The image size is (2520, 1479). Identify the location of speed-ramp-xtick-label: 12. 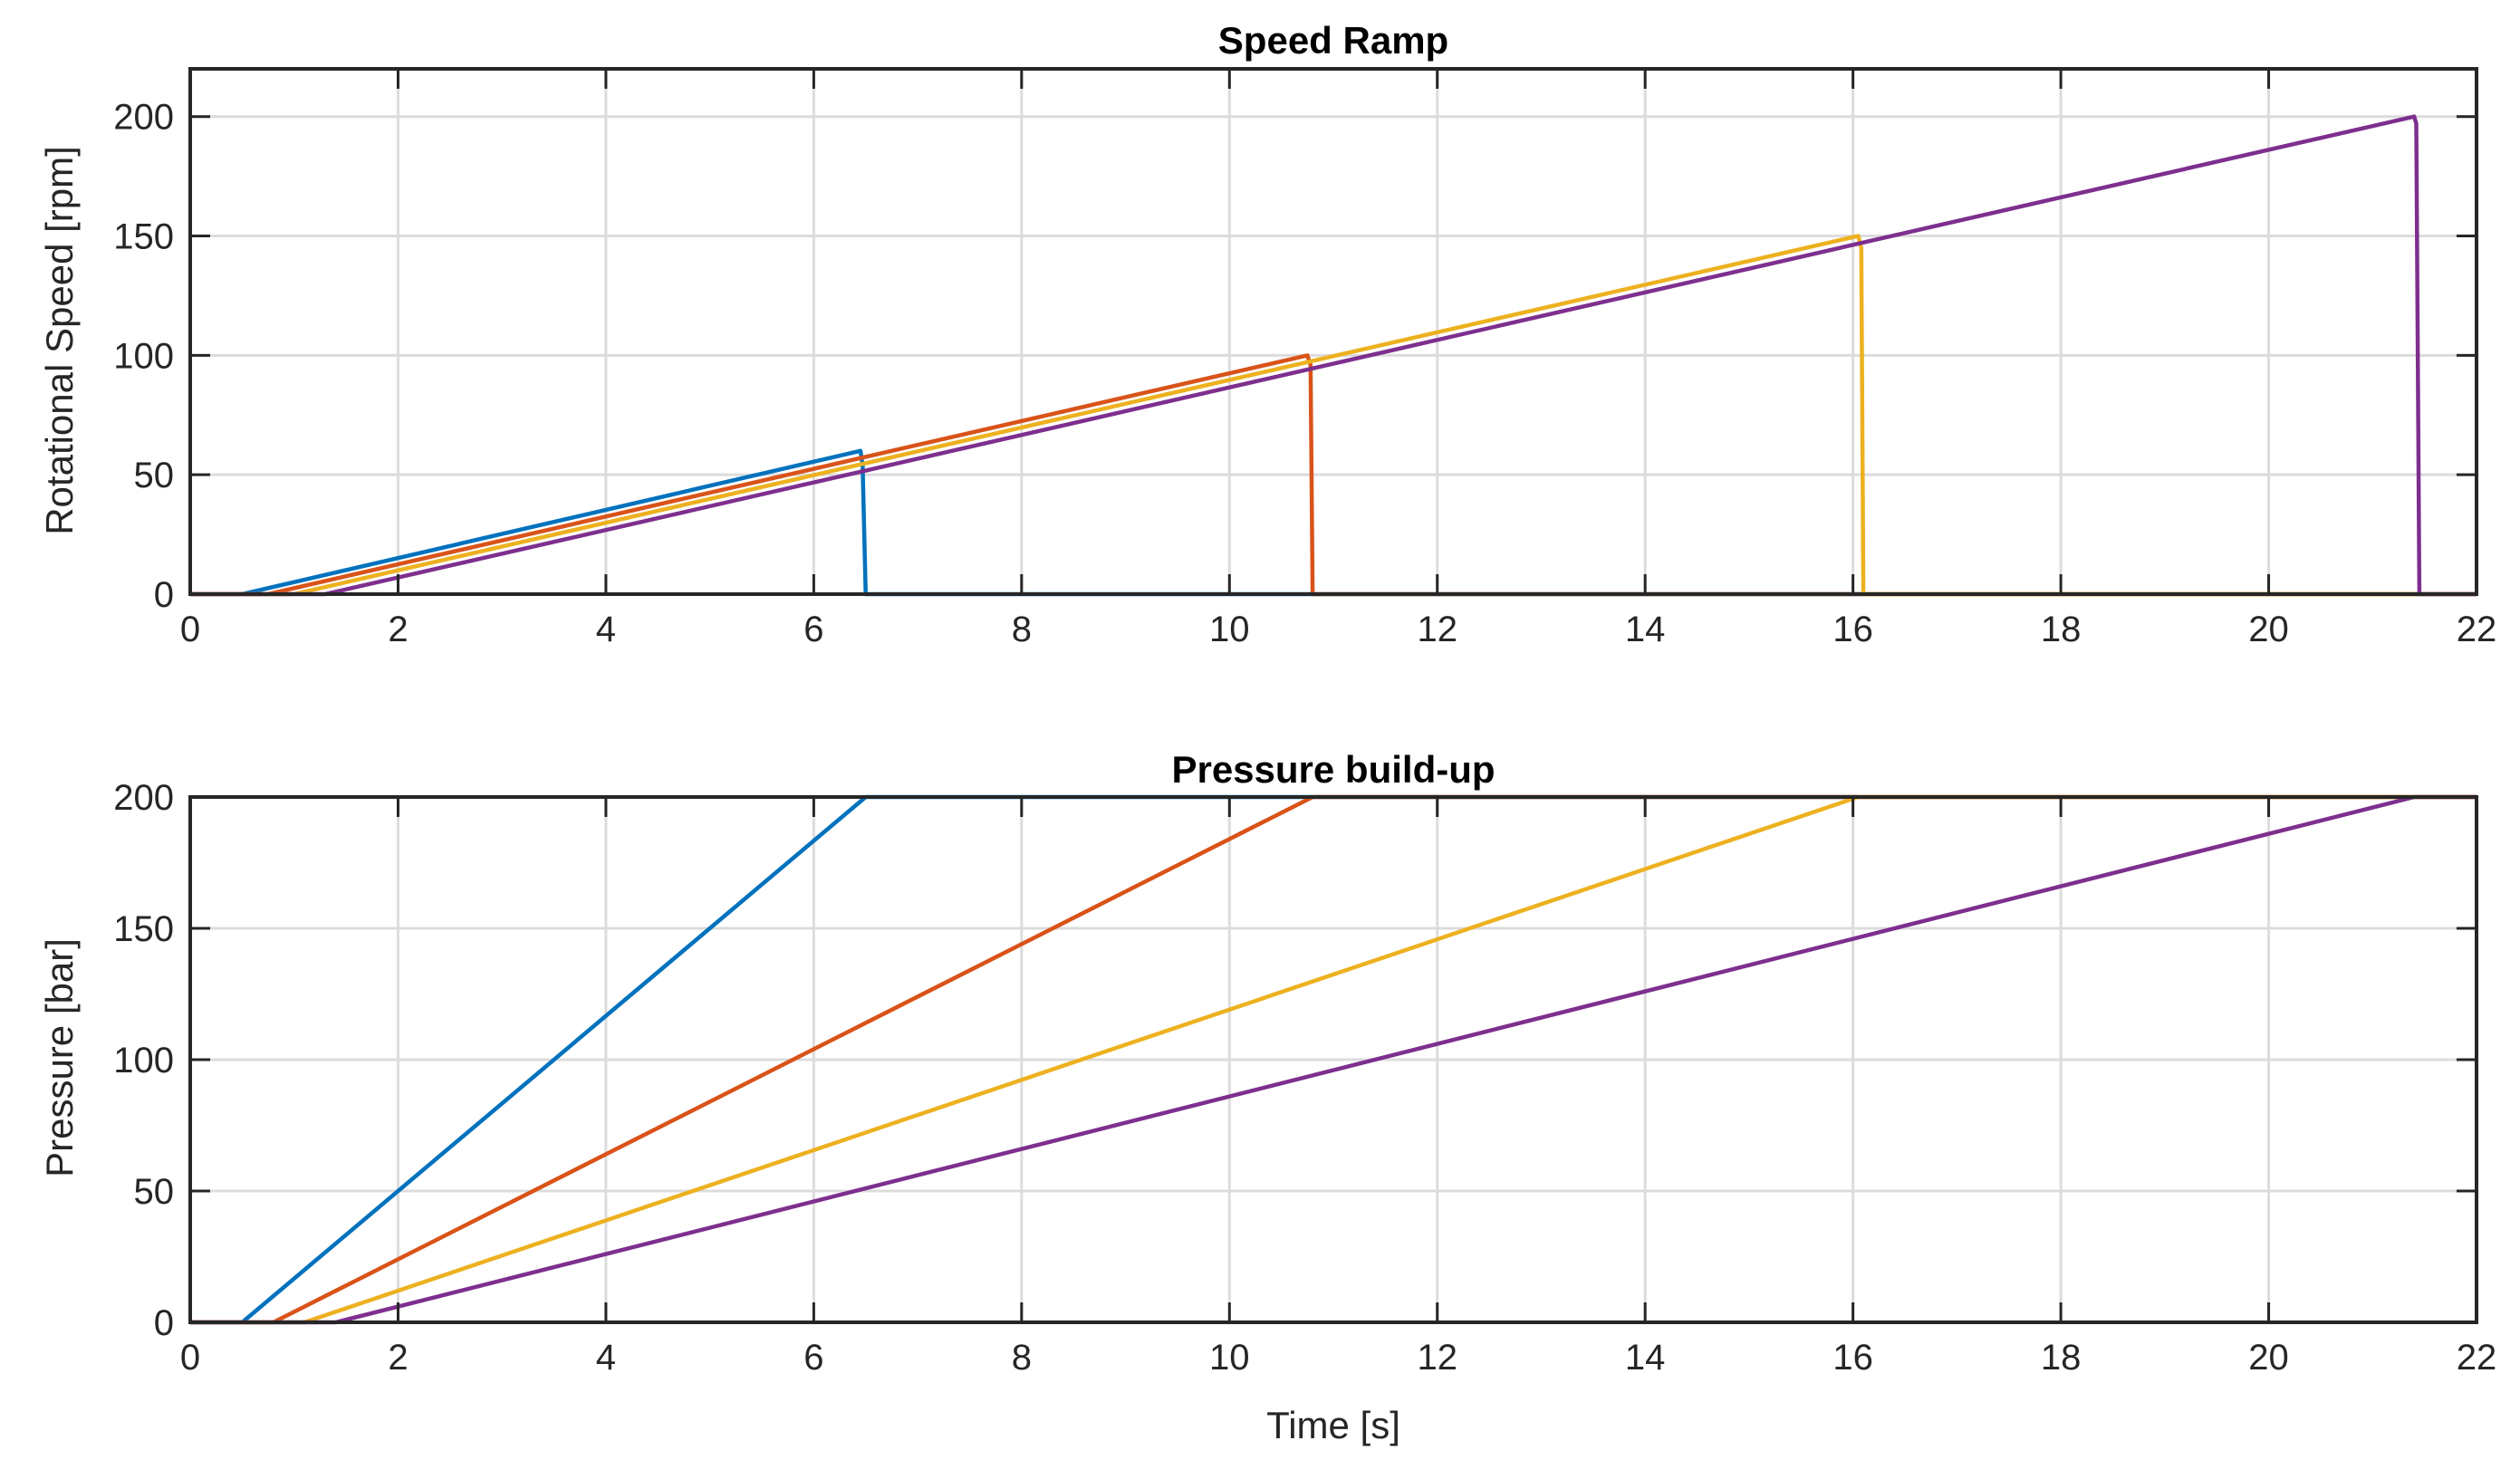
(1437, 629).